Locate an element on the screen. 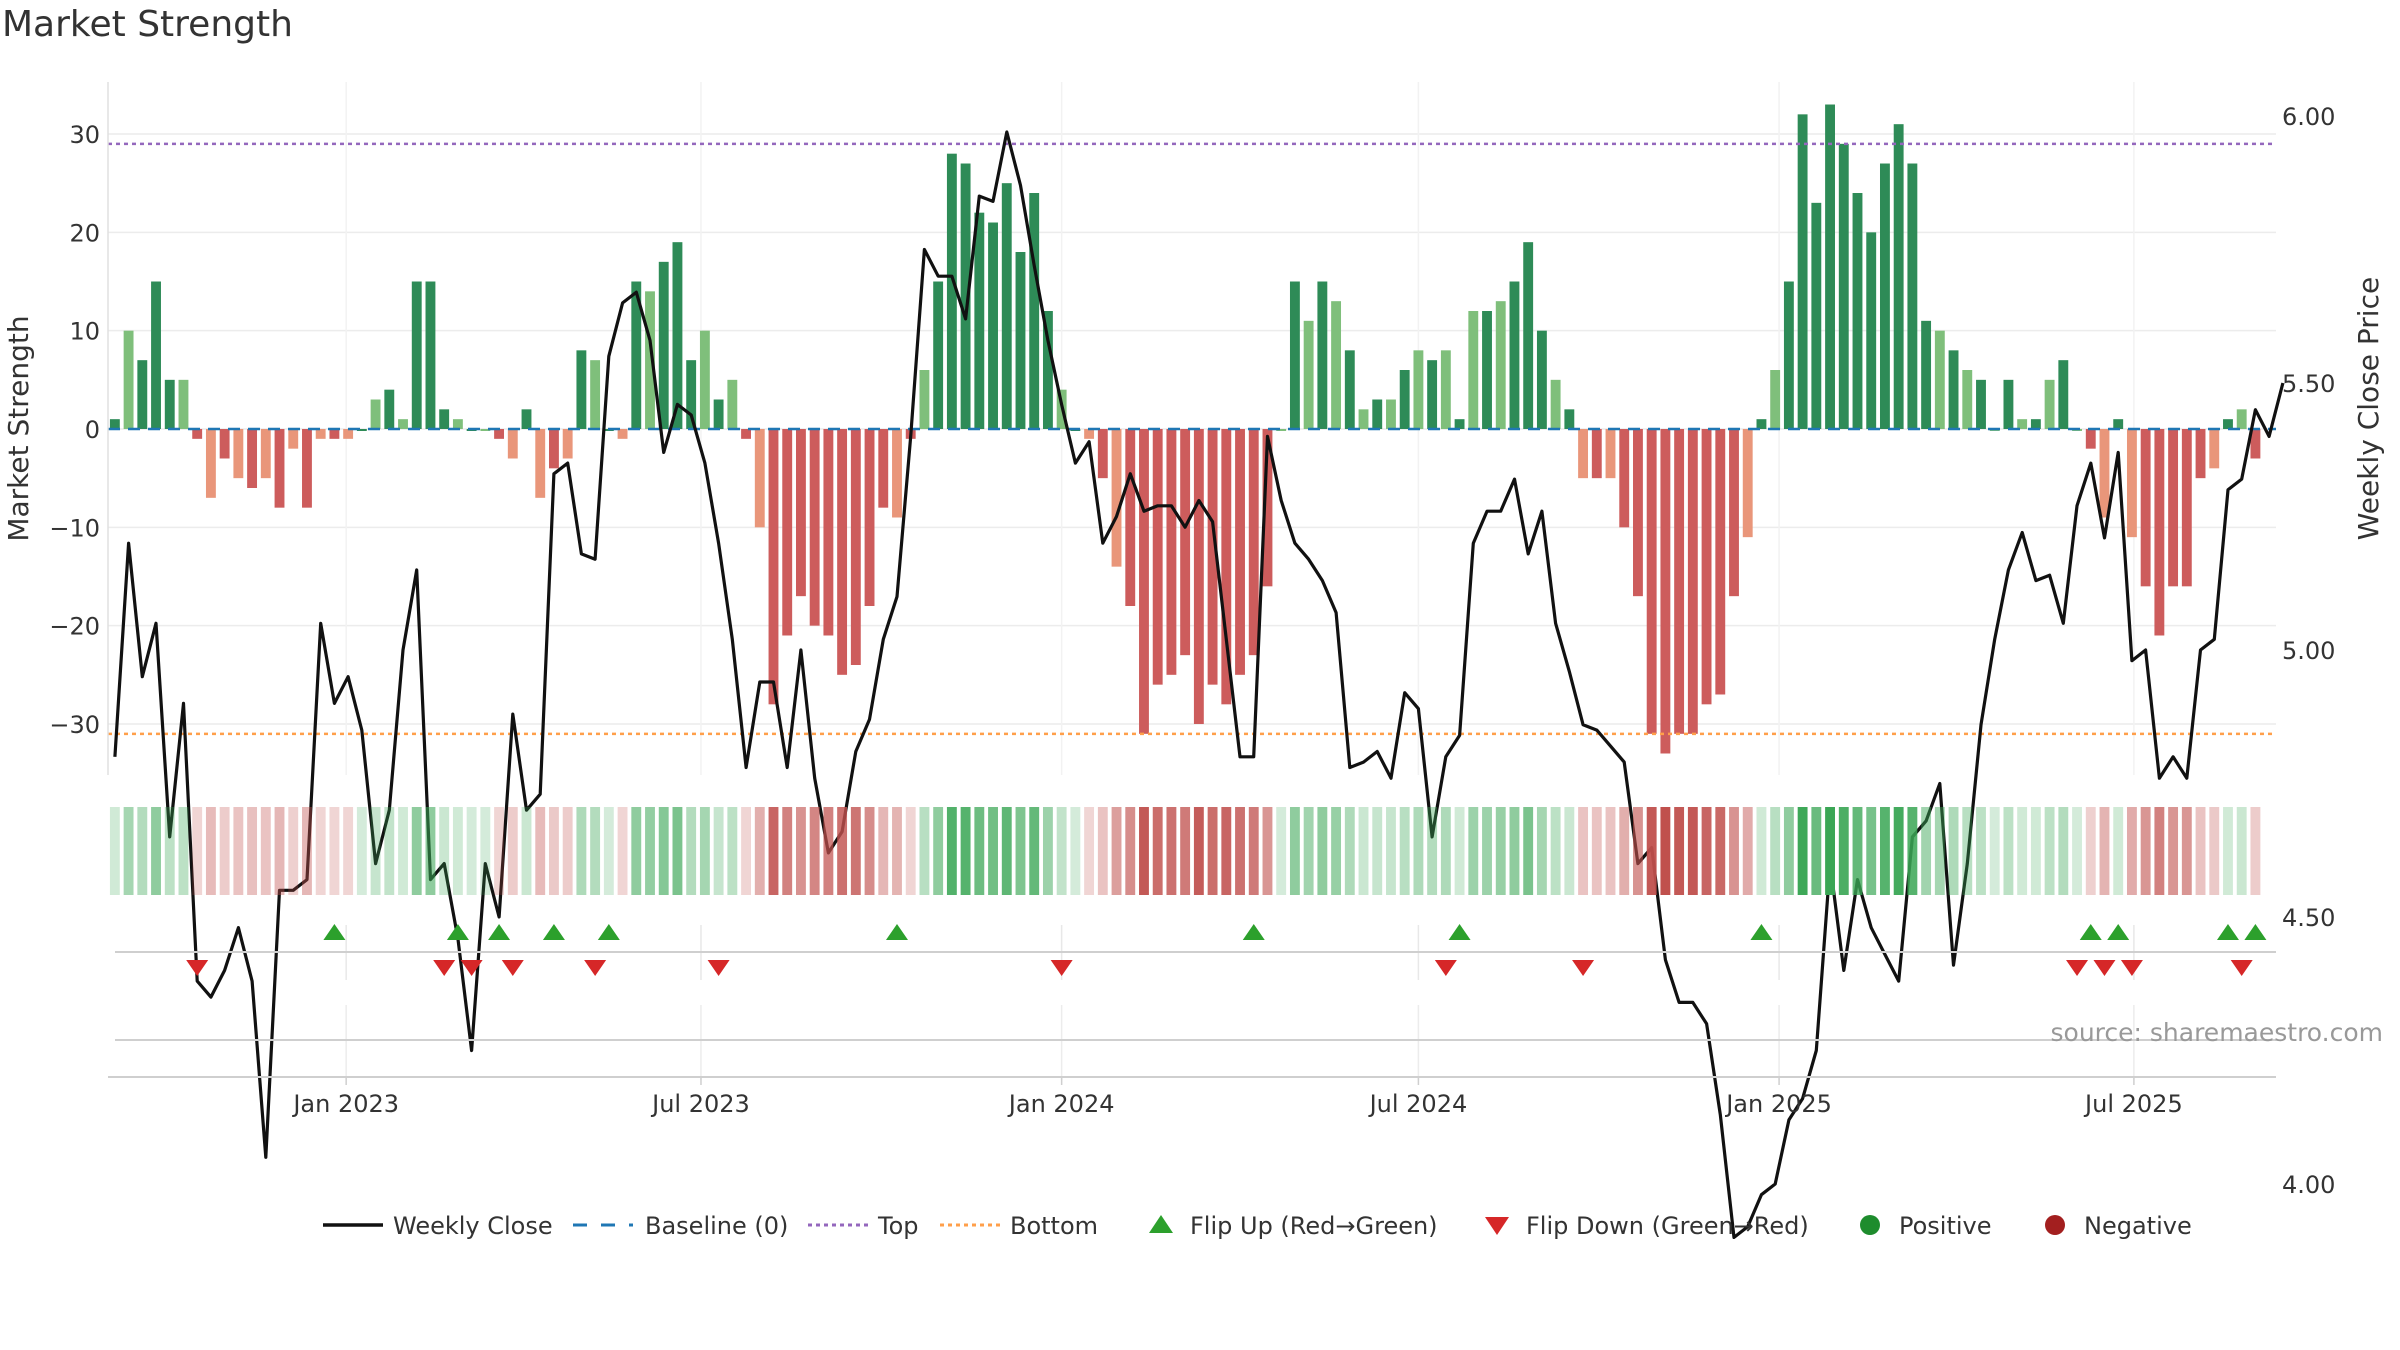  legend-item: Bottom is located at coordinates (1019, 1226).